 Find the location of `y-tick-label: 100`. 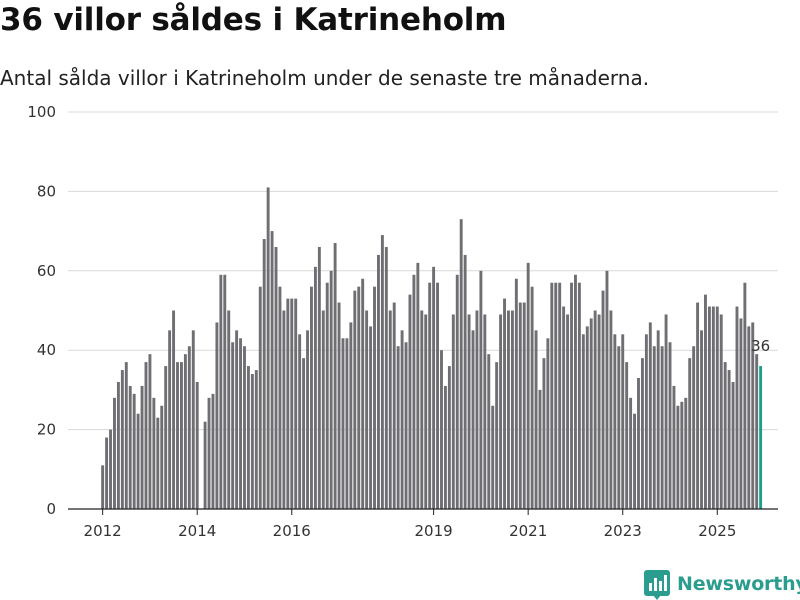

y-tick-label: 100 is located at coordinates (41, 112).